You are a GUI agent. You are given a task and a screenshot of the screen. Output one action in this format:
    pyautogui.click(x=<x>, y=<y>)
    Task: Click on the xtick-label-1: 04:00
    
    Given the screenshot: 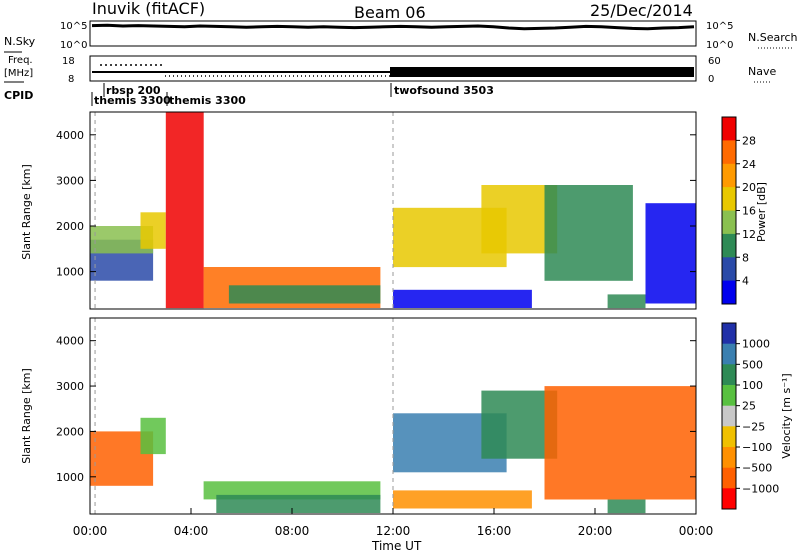 What is the action you would take?
    pyautogui.click(x=191, y=531)
    